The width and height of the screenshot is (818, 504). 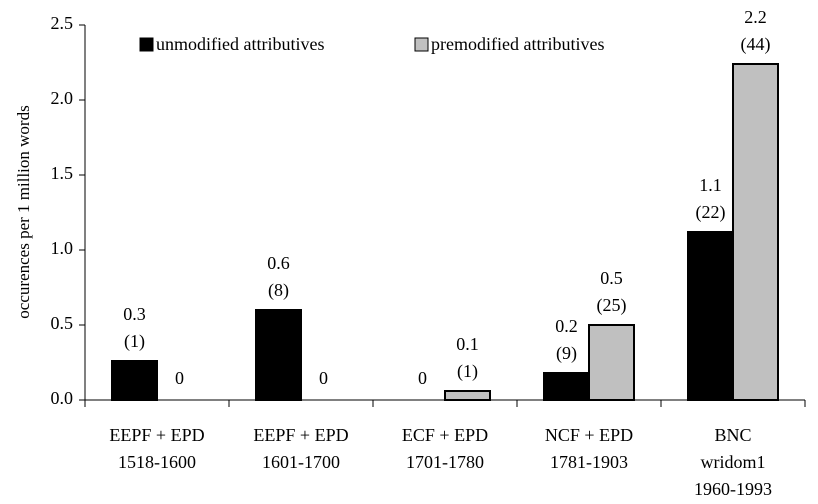 I want to click on y-tick-label: 1.5, so click(x=62, y=173).